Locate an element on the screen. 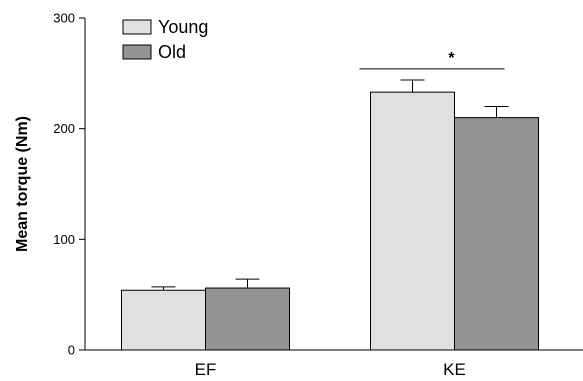  legend: Young Old is located at coordinates (165, 39).